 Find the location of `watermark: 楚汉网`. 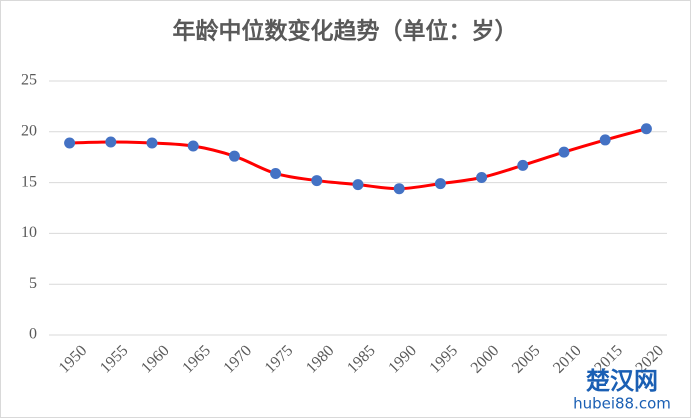

watermark: 楚汉网 is located at coordinates (622, 381).